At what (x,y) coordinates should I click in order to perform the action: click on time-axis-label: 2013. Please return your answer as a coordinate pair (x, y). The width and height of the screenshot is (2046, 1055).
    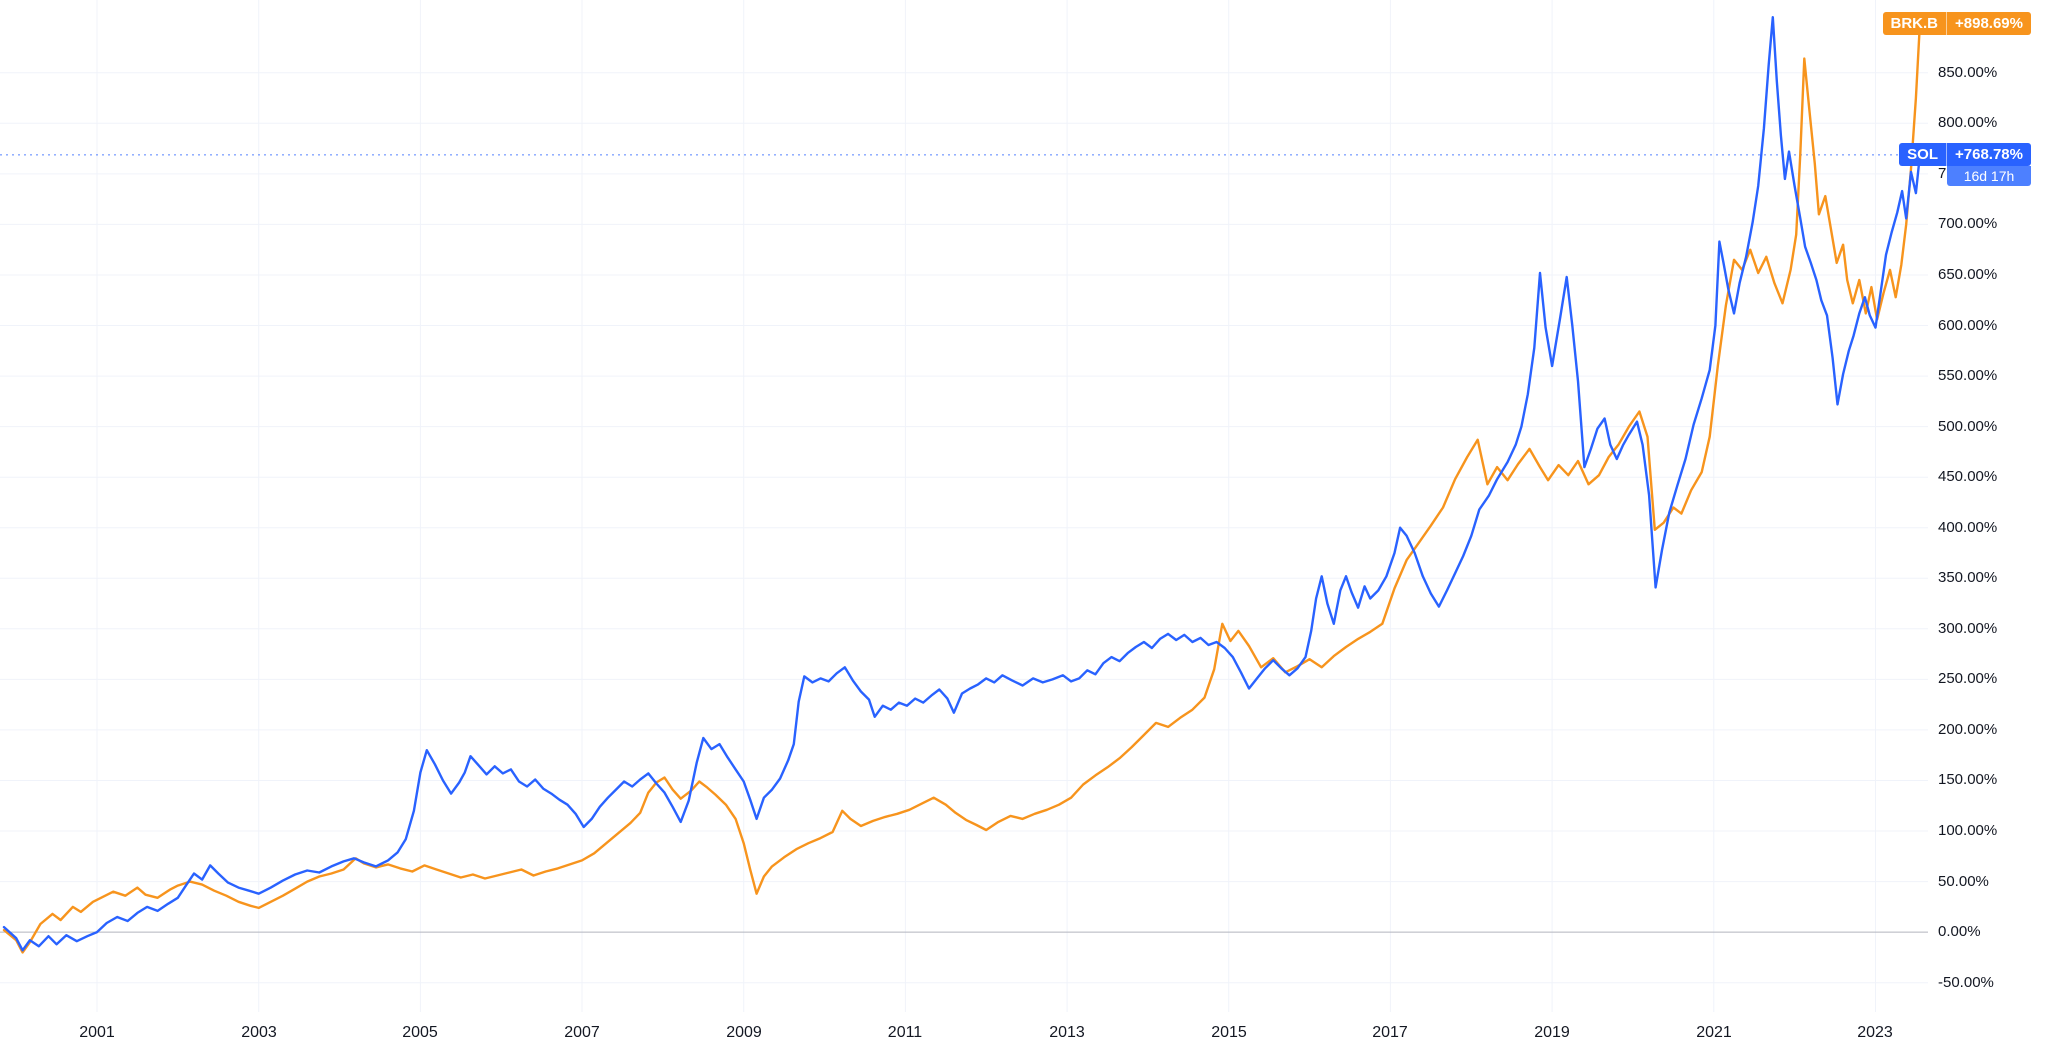
    Looking at the image, I should click on (1067, 1032).